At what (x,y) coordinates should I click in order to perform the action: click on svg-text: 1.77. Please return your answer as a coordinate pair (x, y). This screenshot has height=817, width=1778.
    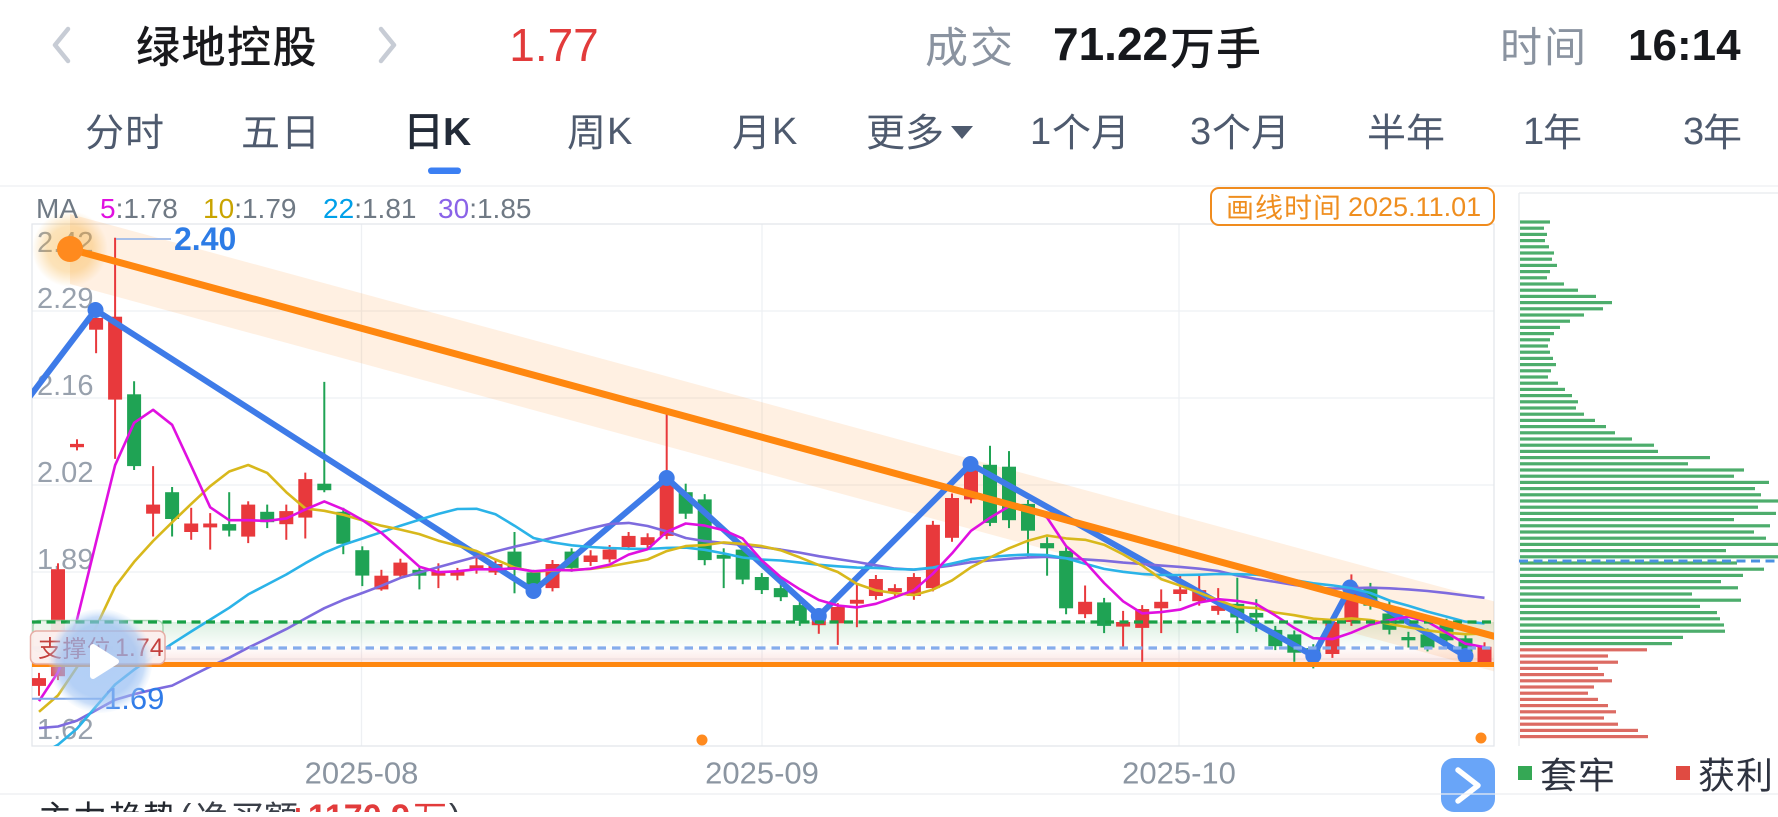
    Looking at the image, I should click on (554, 45).